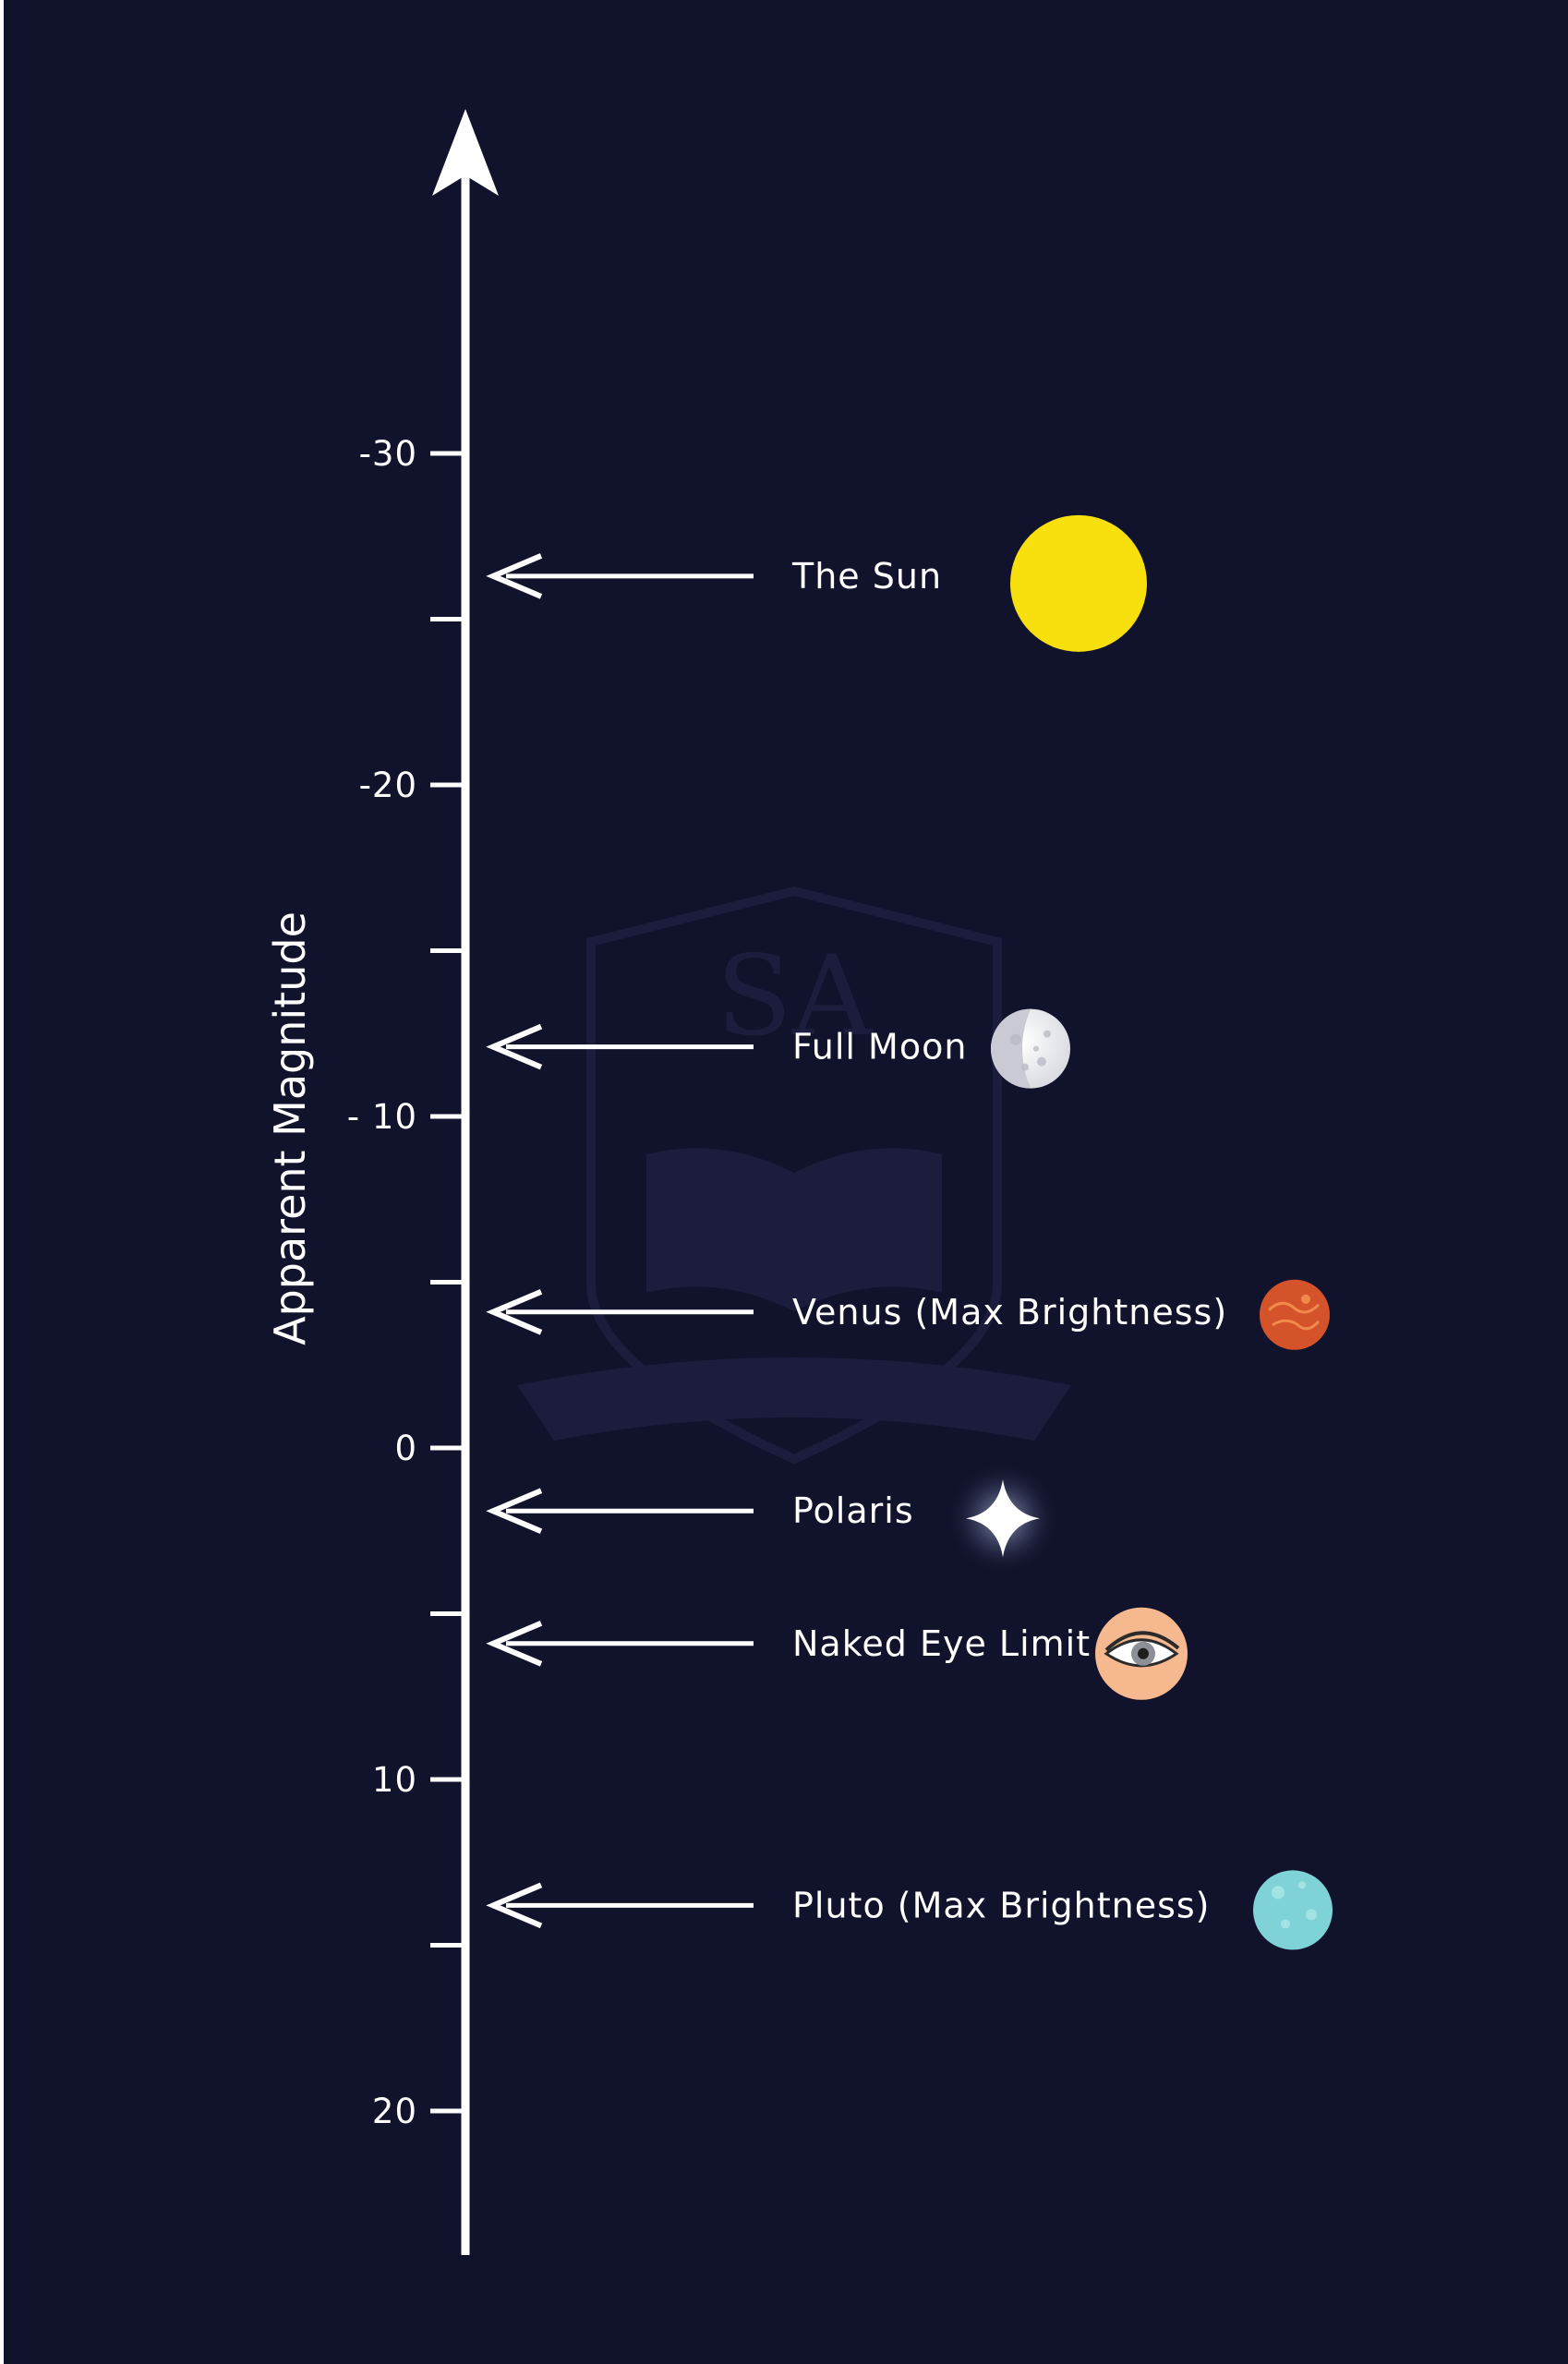 The image size is (1568, 2364). What do you see at coordinates (1001, 1905) in the screenshot?
I see `object-label: Pluto (Max Brightness)` at bounding box center [1001, 1905].